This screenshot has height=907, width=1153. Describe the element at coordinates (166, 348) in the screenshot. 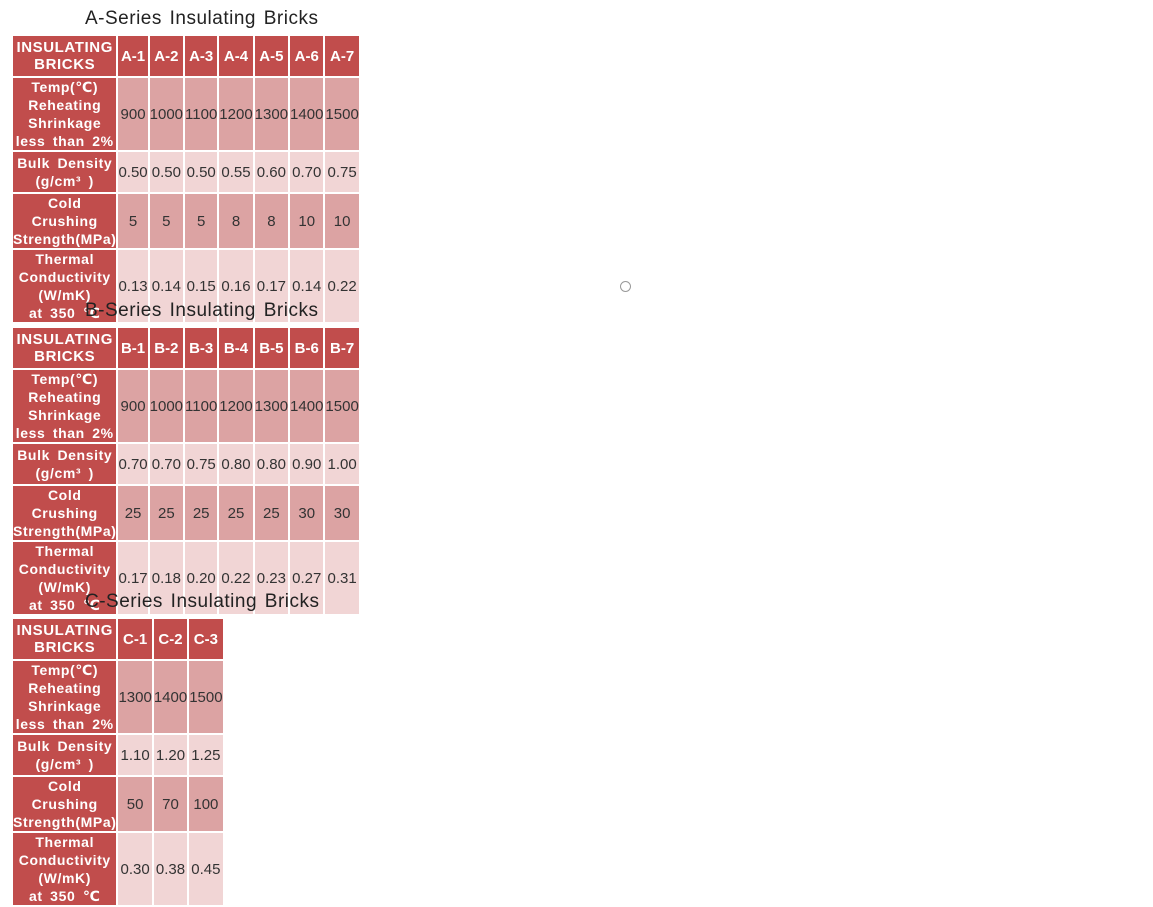

I see `column-header: B-2` at that location.